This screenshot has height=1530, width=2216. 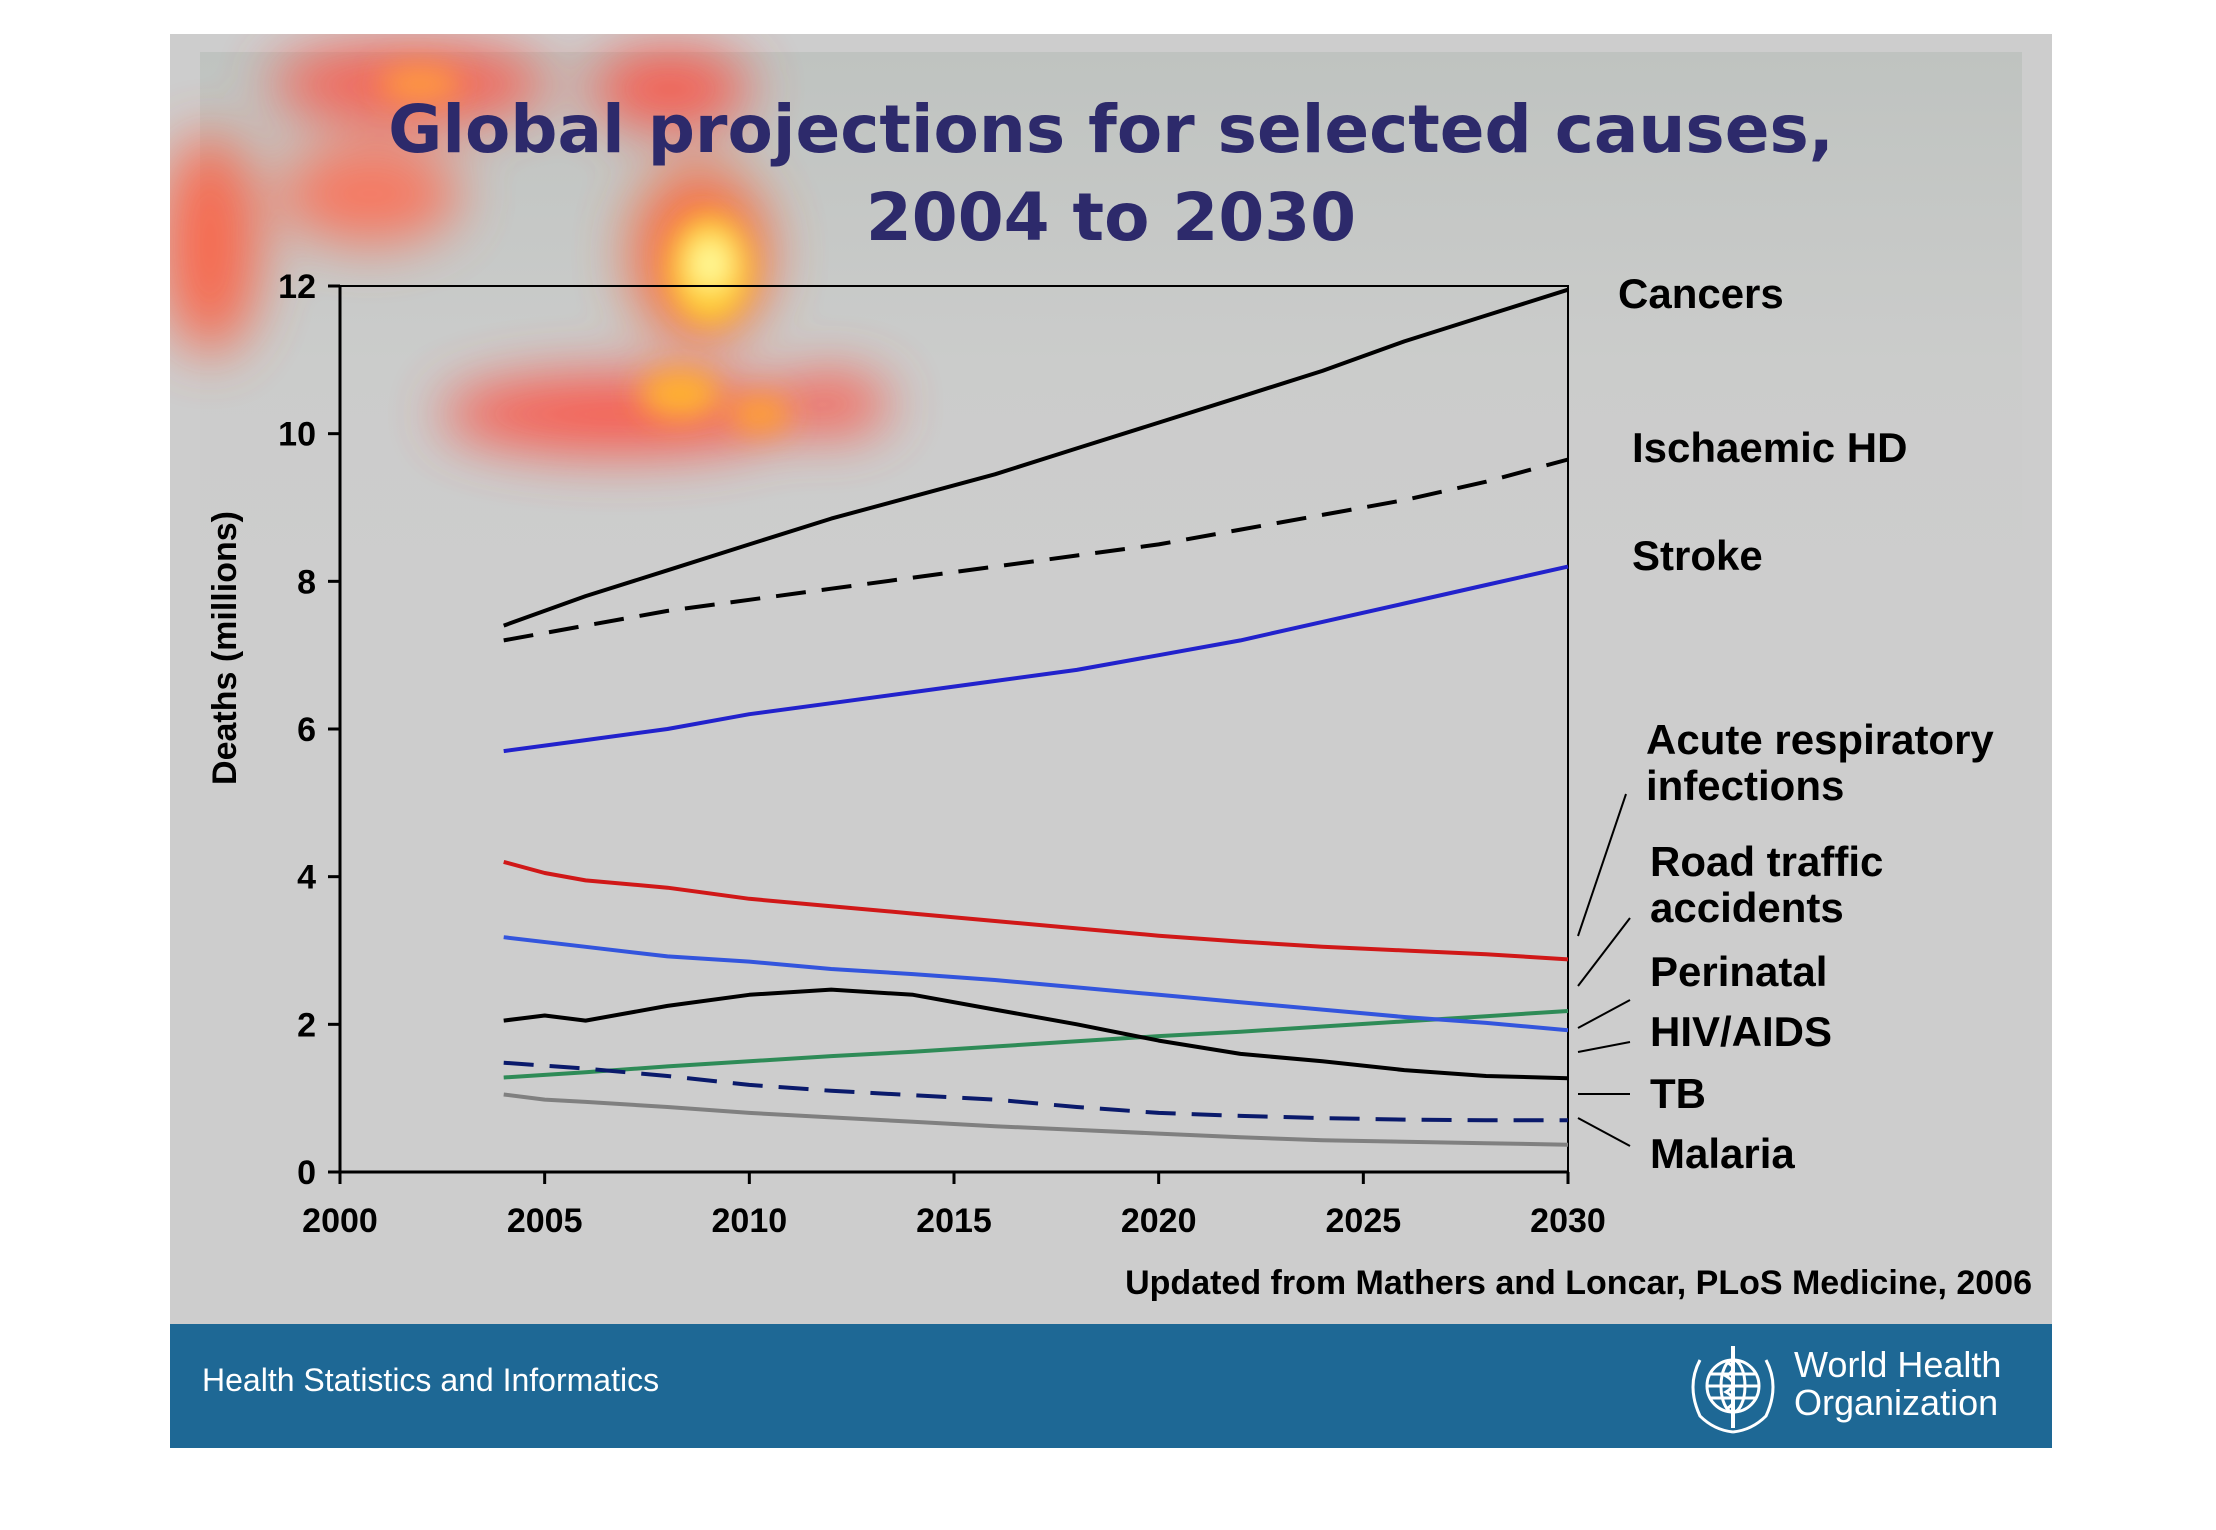 What do you see at coordinates (1769, 447) in the screenshot?
I see `series-label: Ischaemic HD` at bounding box center [1769, 447].